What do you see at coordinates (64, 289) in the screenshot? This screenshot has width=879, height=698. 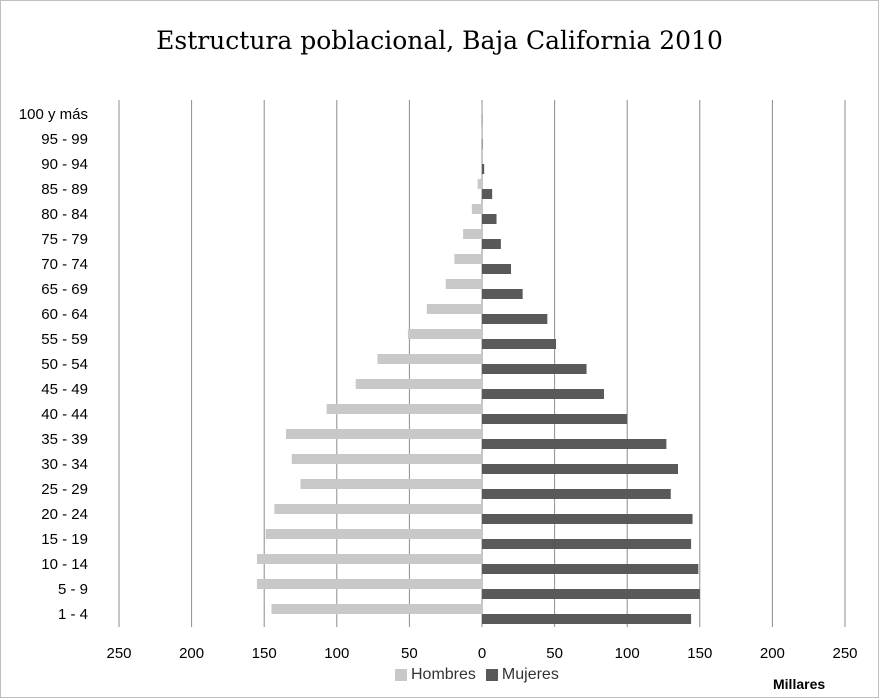 I see `y-tick-label-13: 65 - 69` at bounding box center [64, 289].